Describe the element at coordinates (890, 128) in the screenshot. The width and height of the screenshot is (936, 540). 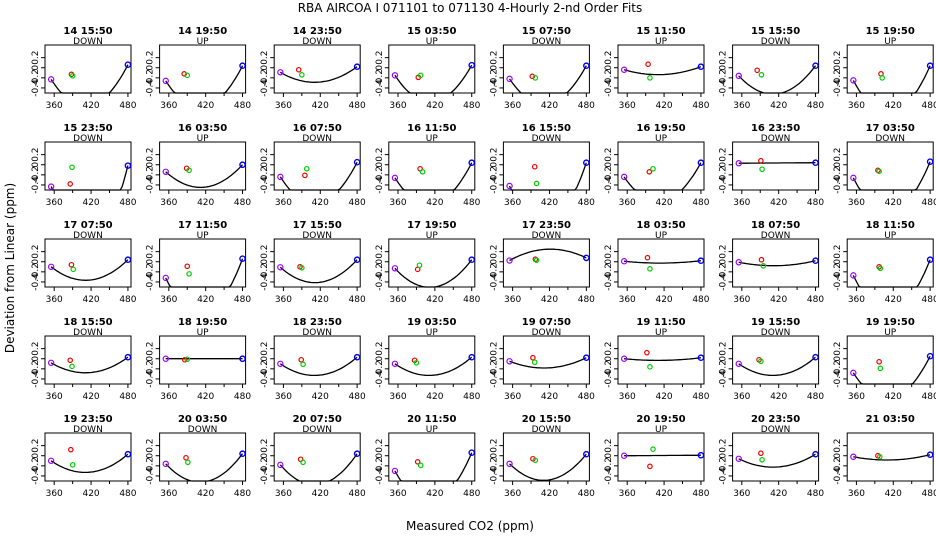
I see `panel-title: 17 03:50` at that location.